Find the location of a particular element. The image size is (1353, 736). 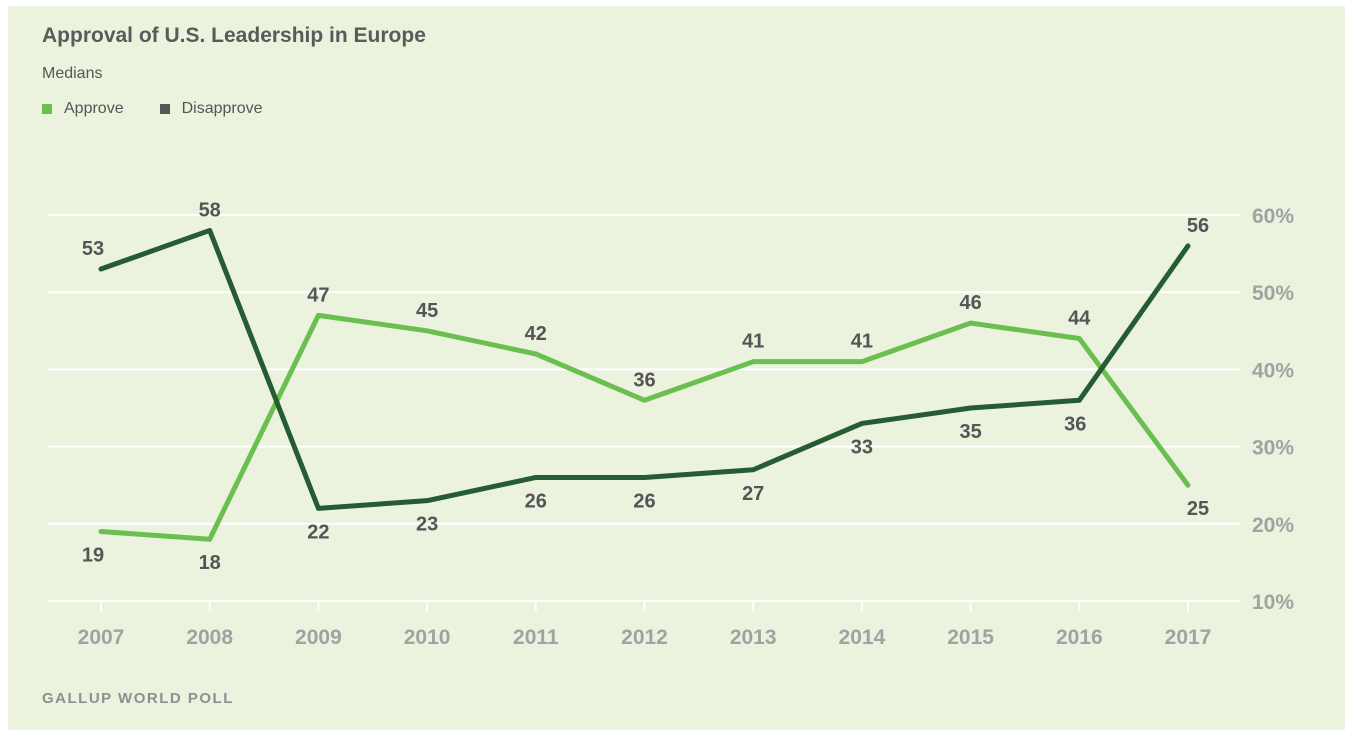

y-tick-label: 40% is located at coordinates (1273, 370).